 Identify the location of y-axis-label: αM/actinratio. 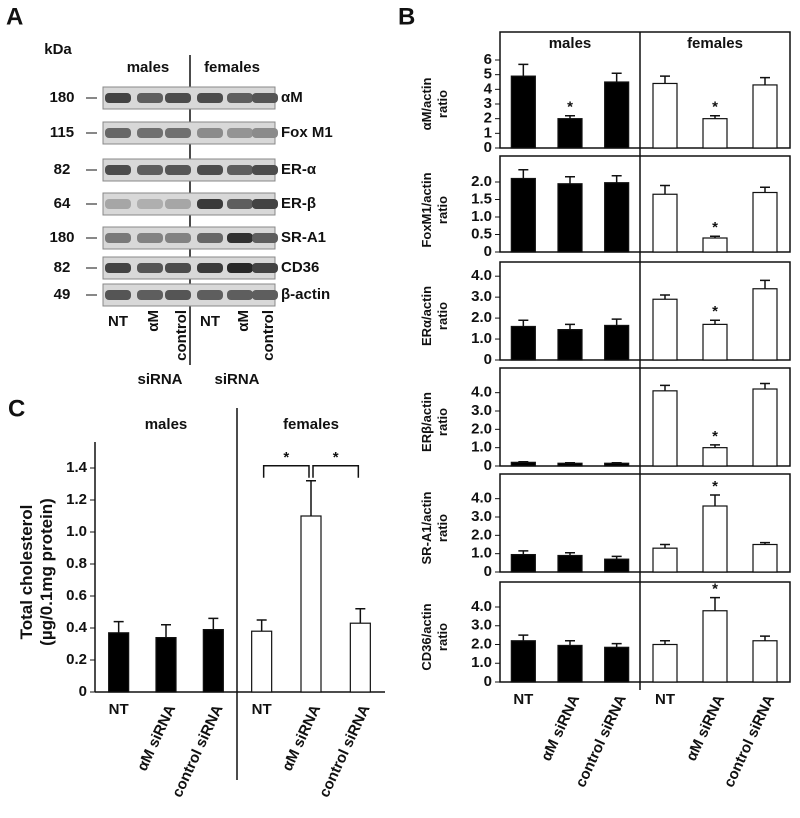
(434, 104).